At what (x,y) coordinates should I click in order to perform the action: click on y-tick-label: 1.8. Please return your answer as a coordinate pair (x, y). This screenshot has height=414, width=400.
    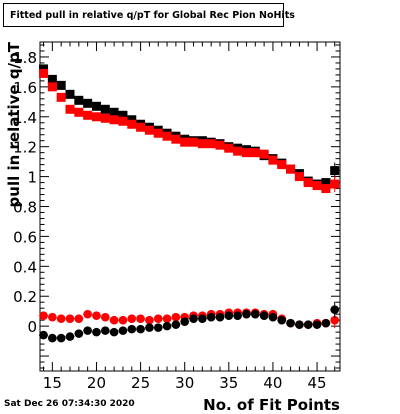
    Looking at the image, I should click on (25, 58).